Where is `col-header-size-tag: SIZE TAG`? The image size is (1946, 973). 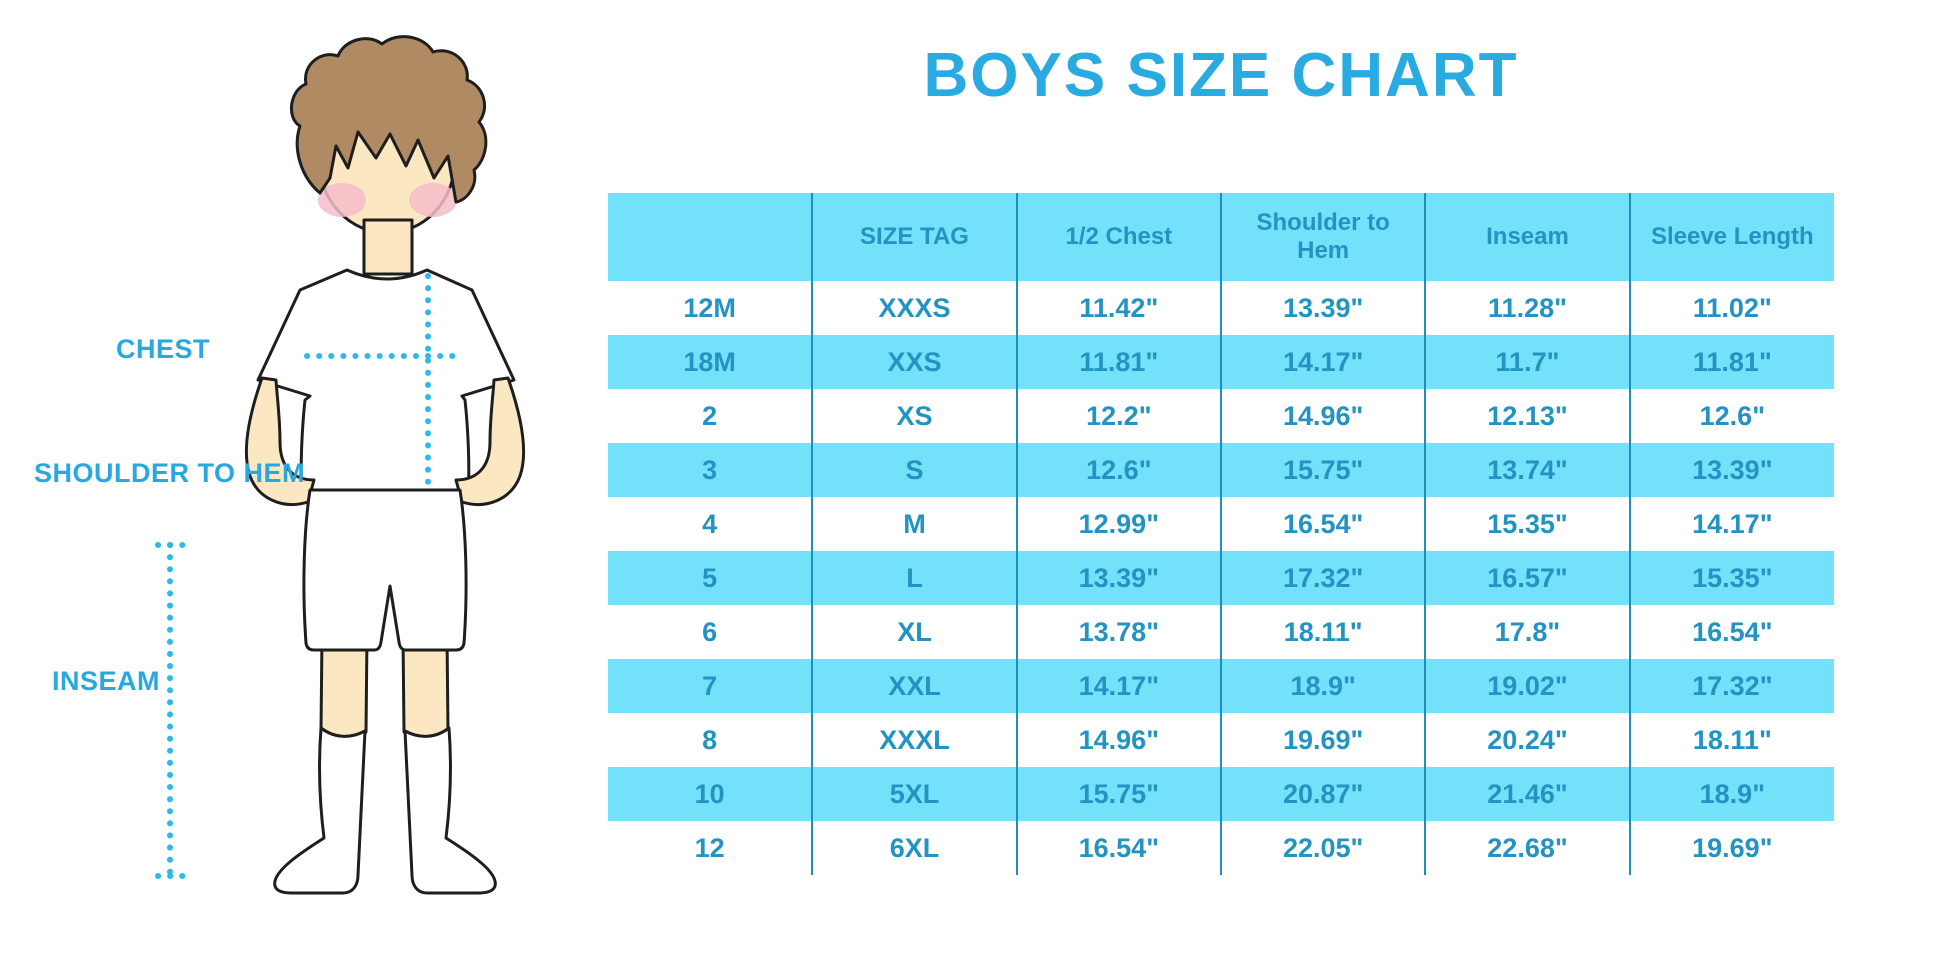 col-header-size-tag: SIZE TAG is located at coordinates (914, 237).